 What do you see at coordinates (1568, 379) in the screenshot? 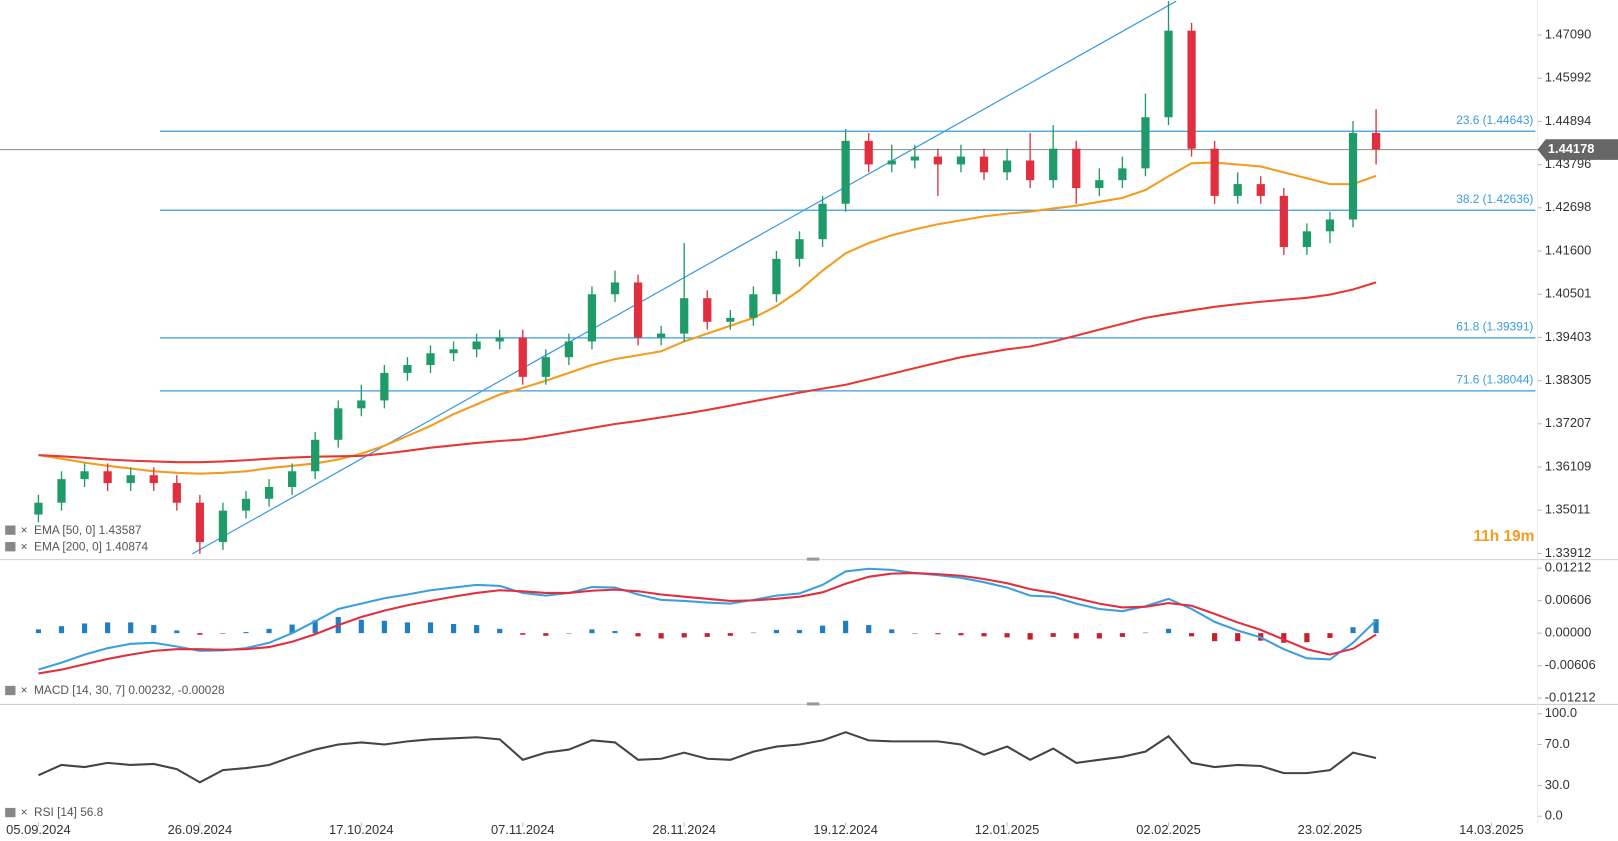
I see `y-tick-label: 1.38305` at bounding box center [1568, 379].